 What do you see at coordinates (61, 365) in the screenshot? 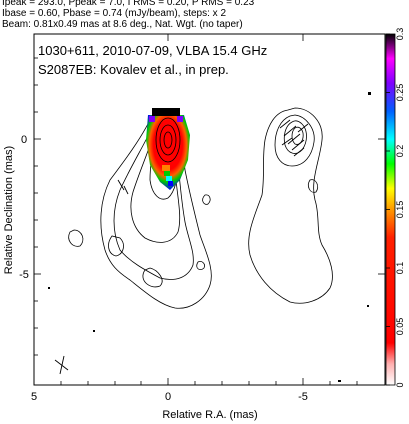
I see `beam-marker` at bounding box center [61, 365].